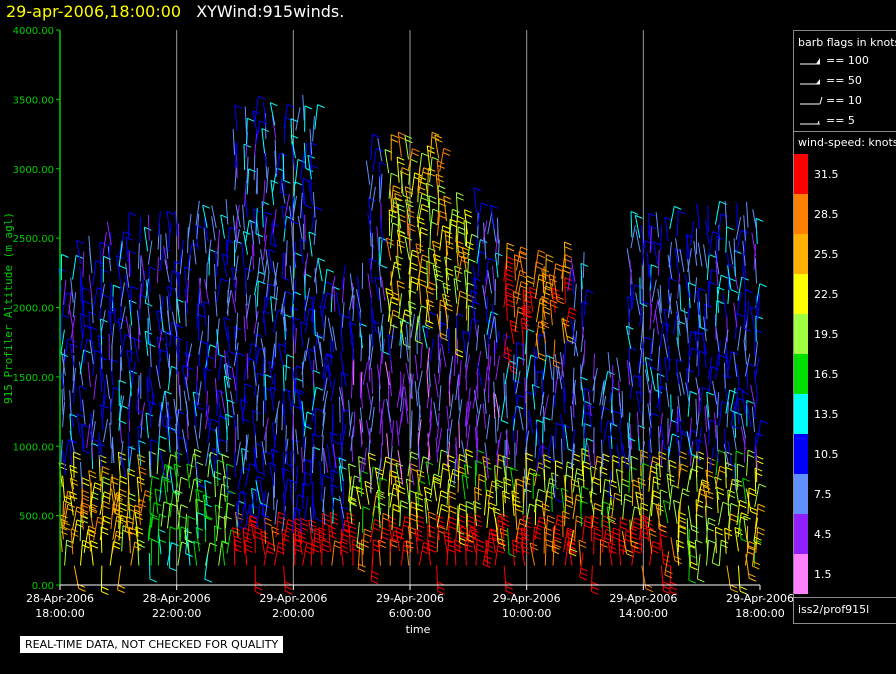 The image size is (896, 674). Describe the element at coordinates (810, 61) in the screenshot. I see `flag-100-icon` at that location.